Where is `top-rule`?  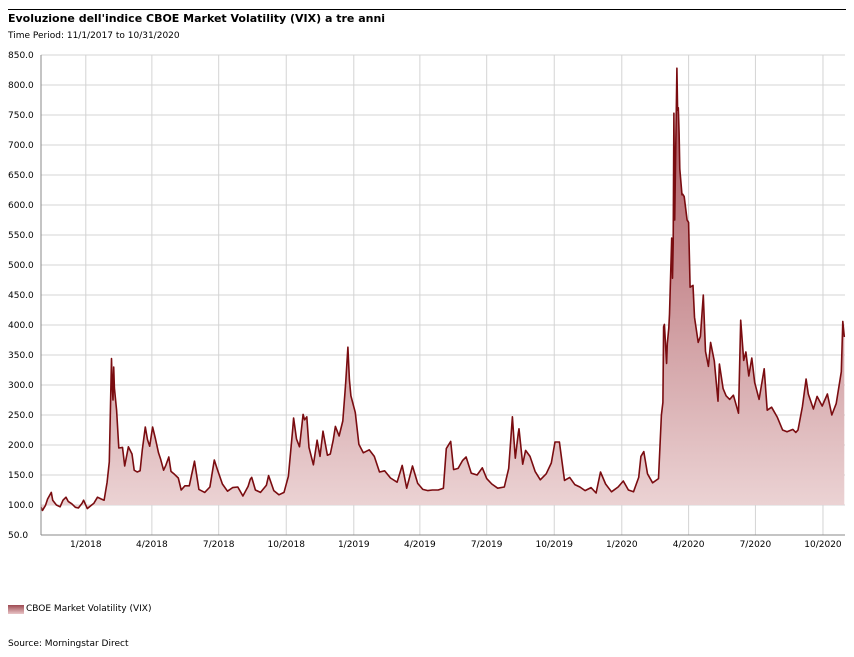 top-rule is located at coordinates (427, 9).